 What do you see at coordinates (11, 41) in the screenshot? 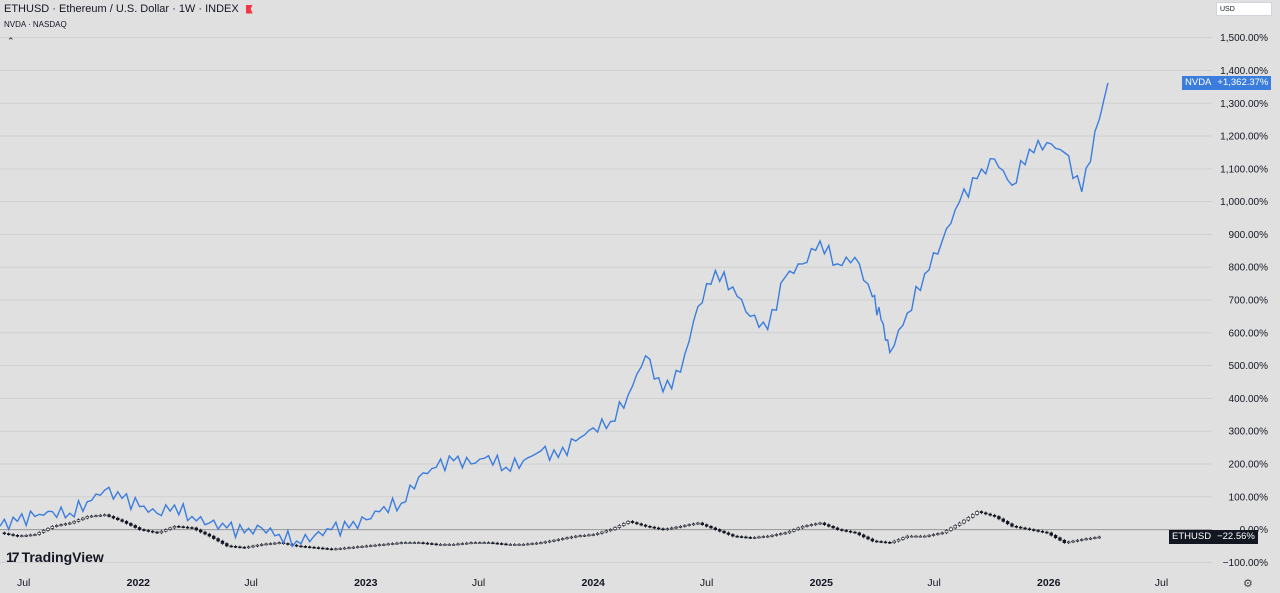
I see `chevron-up-icon: ⌃` at bounding box center [11, 41].